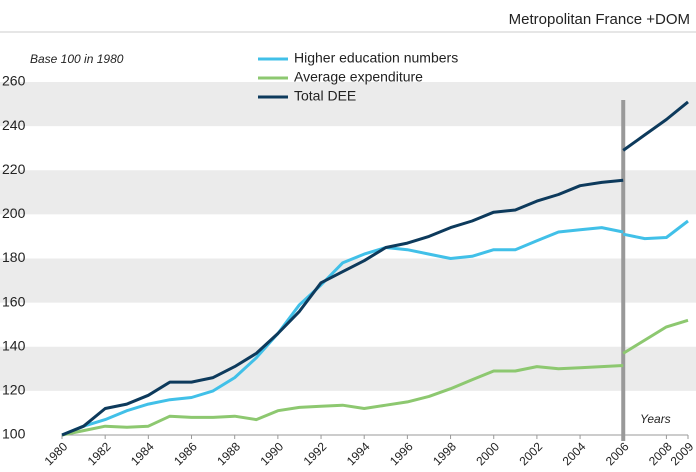  I want to click on x-tick-label: 2006, so click(617, 453).